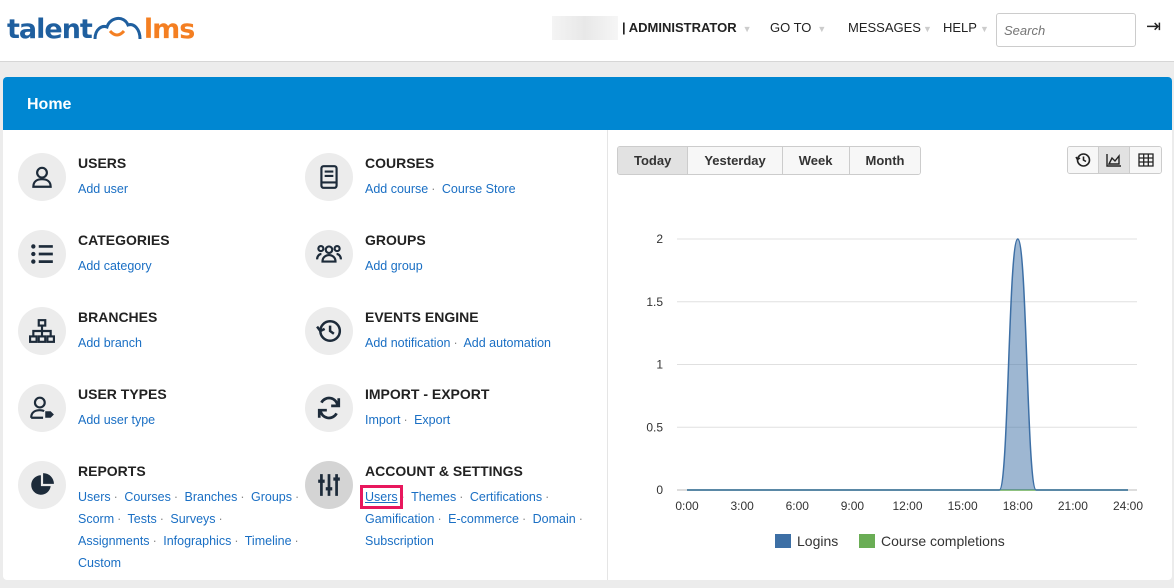 Image resolution: width=1174 pixels, height=588 pixels. I want to click on chart-view-button, so click(1114, 160).